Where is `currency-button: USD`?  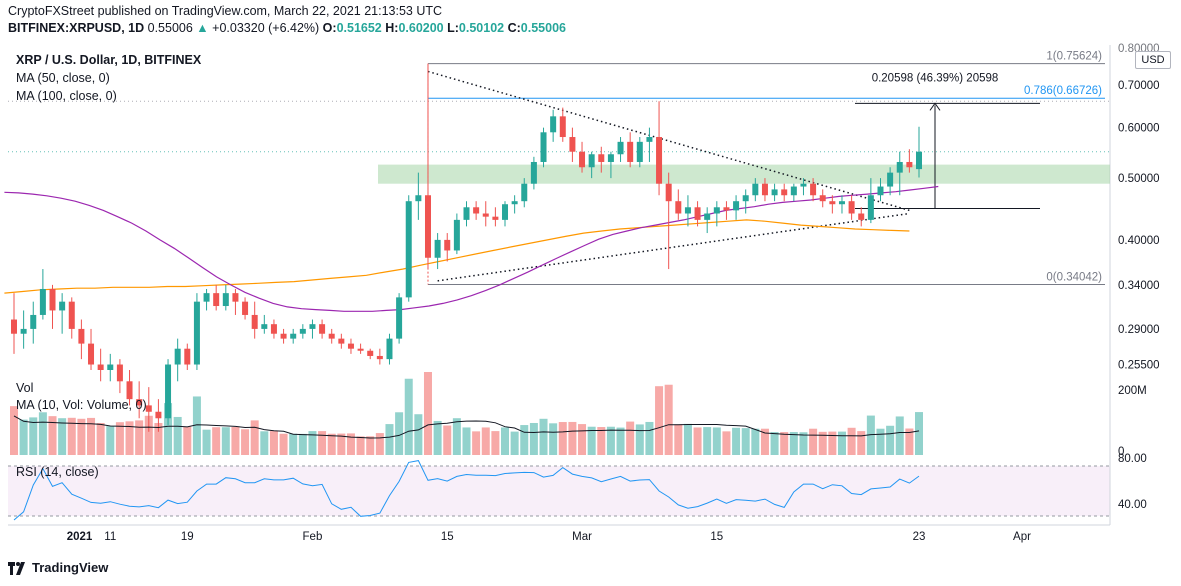 currency-button: USD is located at coordinates (1153, 60).